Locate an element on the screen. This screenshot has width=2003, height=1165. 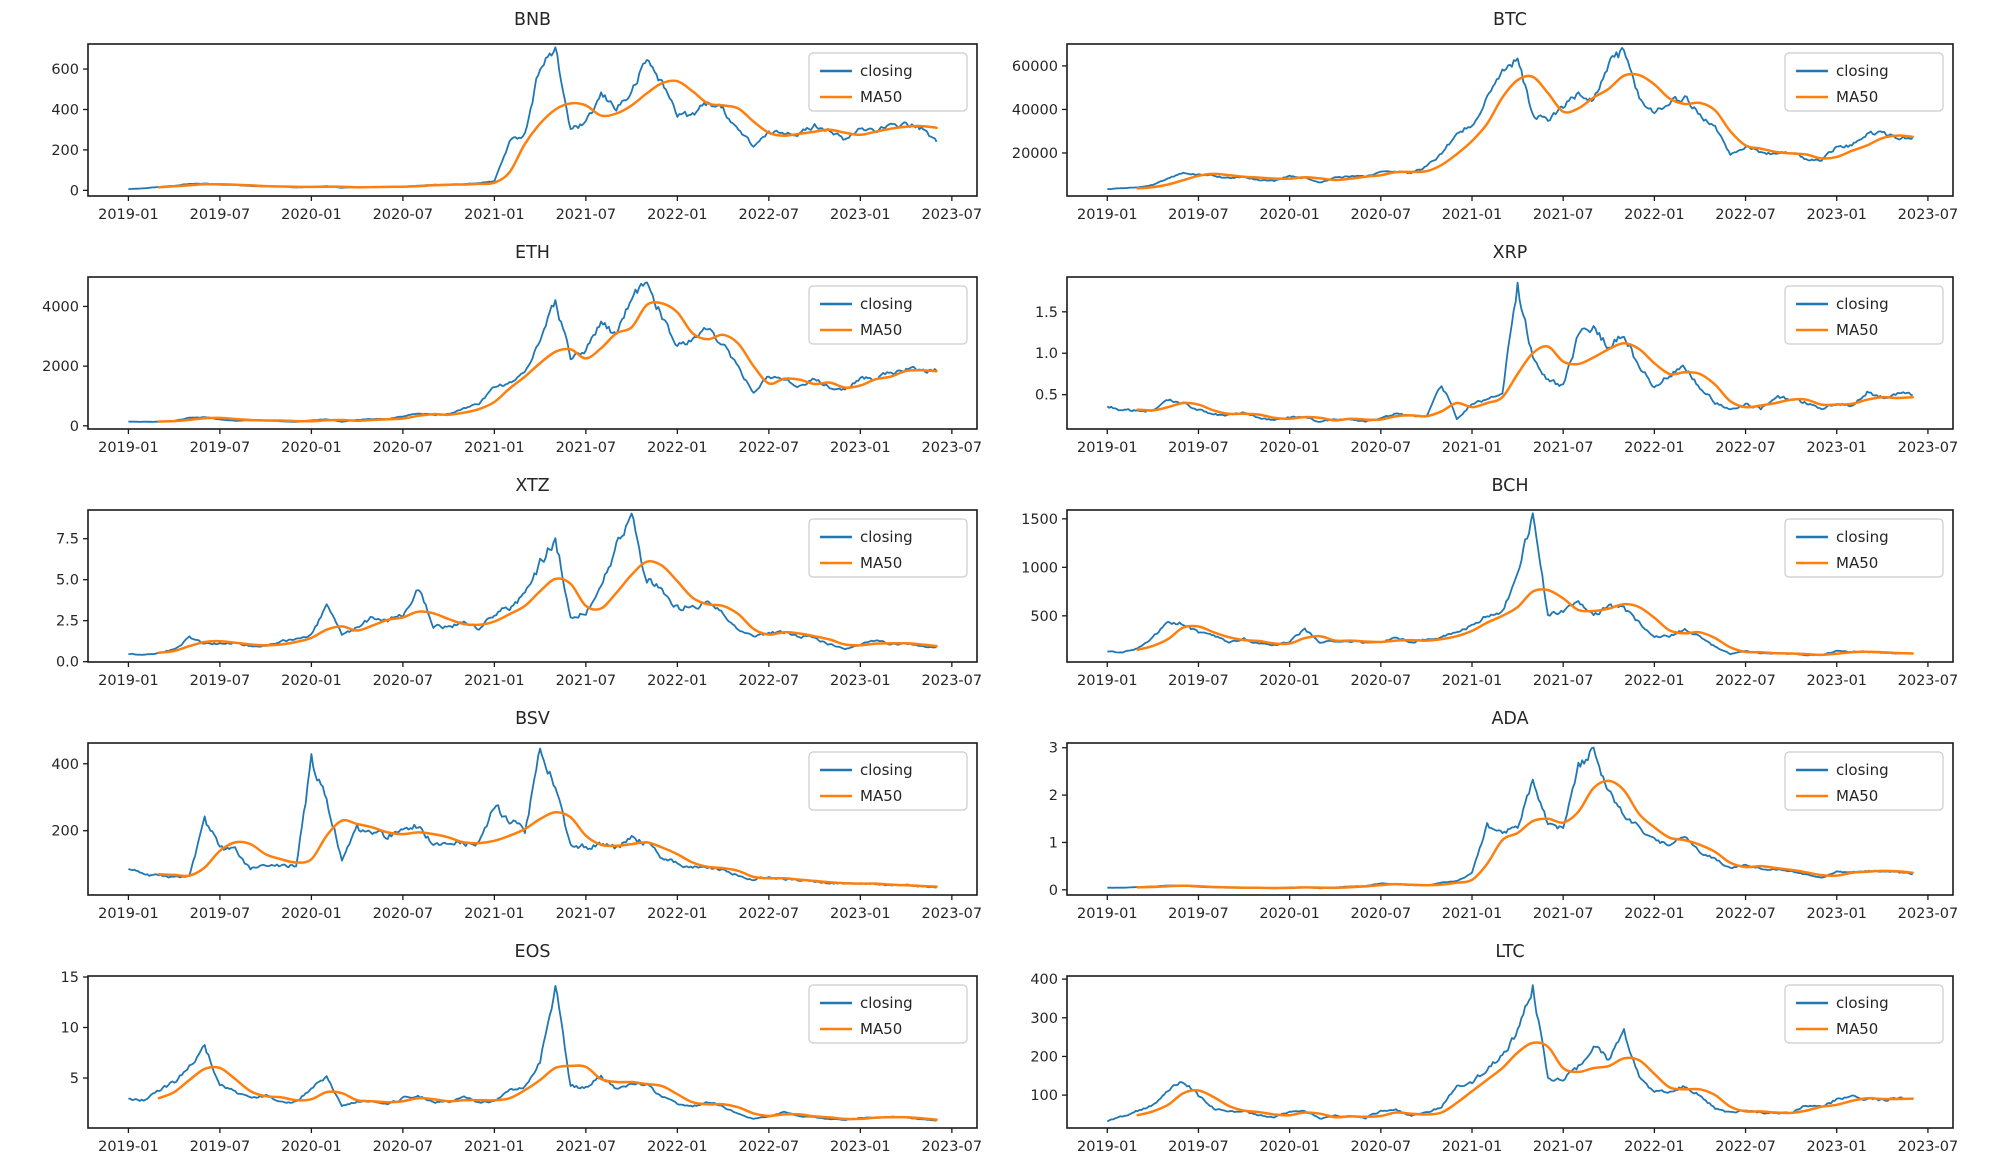
y-tick-label: 20000 is located at coordinates (1035, 154).